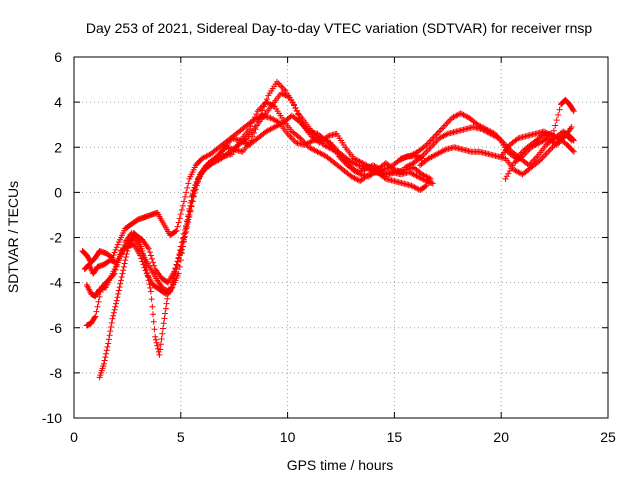 The height and width of the screenshot is (480, 640). I want to click on y-tick-label: 2, so click(58, 147).